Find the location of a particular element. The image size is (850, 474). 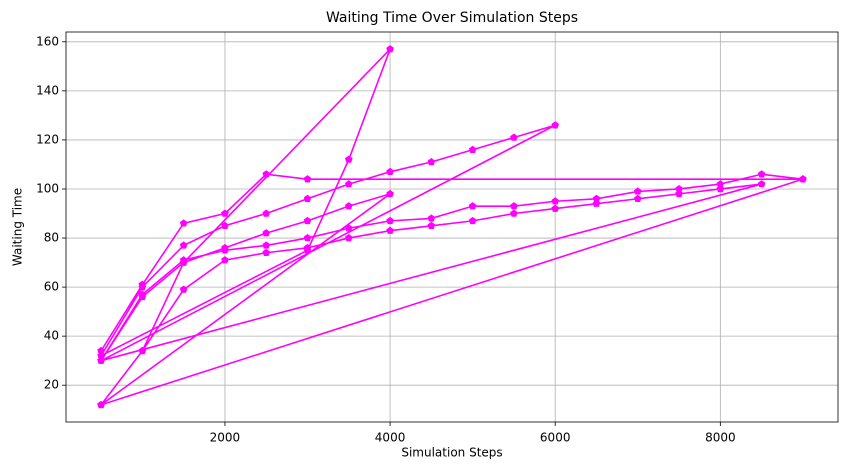

x-axis-label: Simulation Steps is located at coordinates (451, 453).